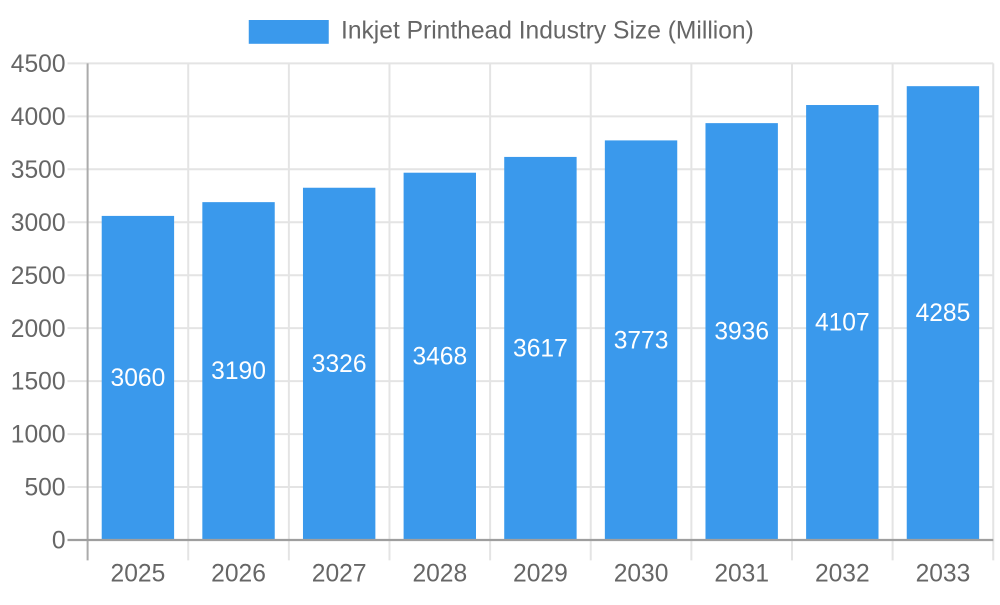  Describe the element at coordinates (138, 574) in the screenshot. I see `svg-text: 2025` at that location.